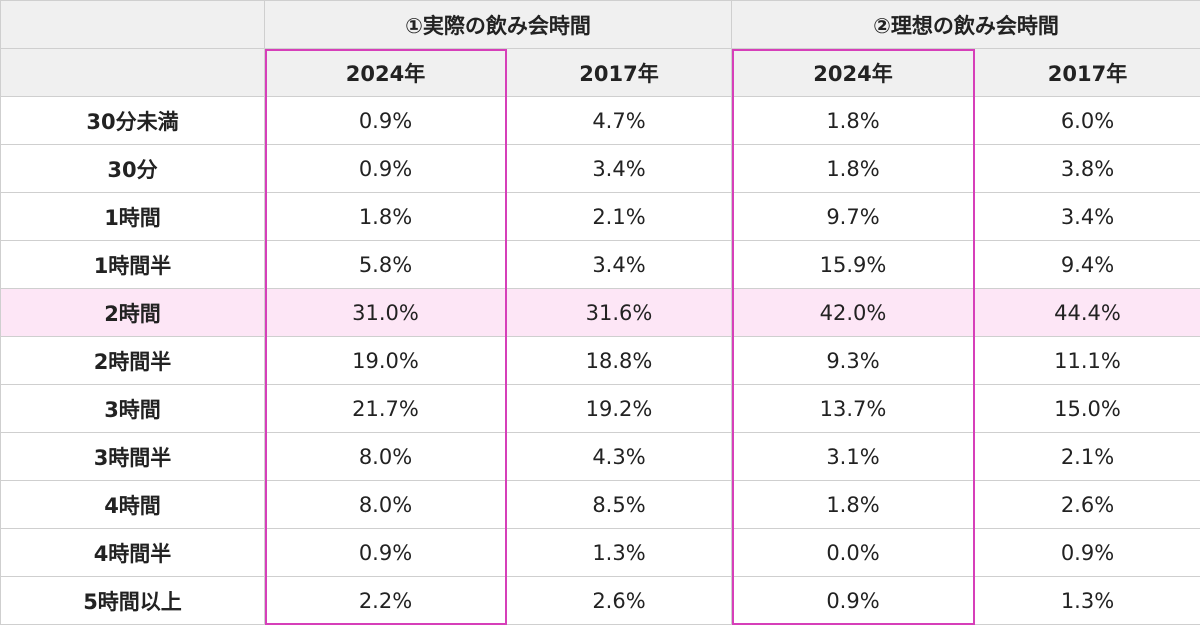  Describe the element at coordinates (132, 264) in the screenshot. I see `row-label: 1時間半` at that location.